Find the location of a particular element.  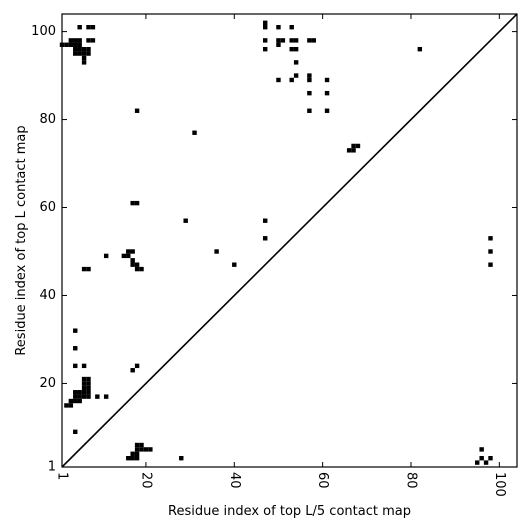

y-tick-label: 80 is located at coordinates (47, 119).